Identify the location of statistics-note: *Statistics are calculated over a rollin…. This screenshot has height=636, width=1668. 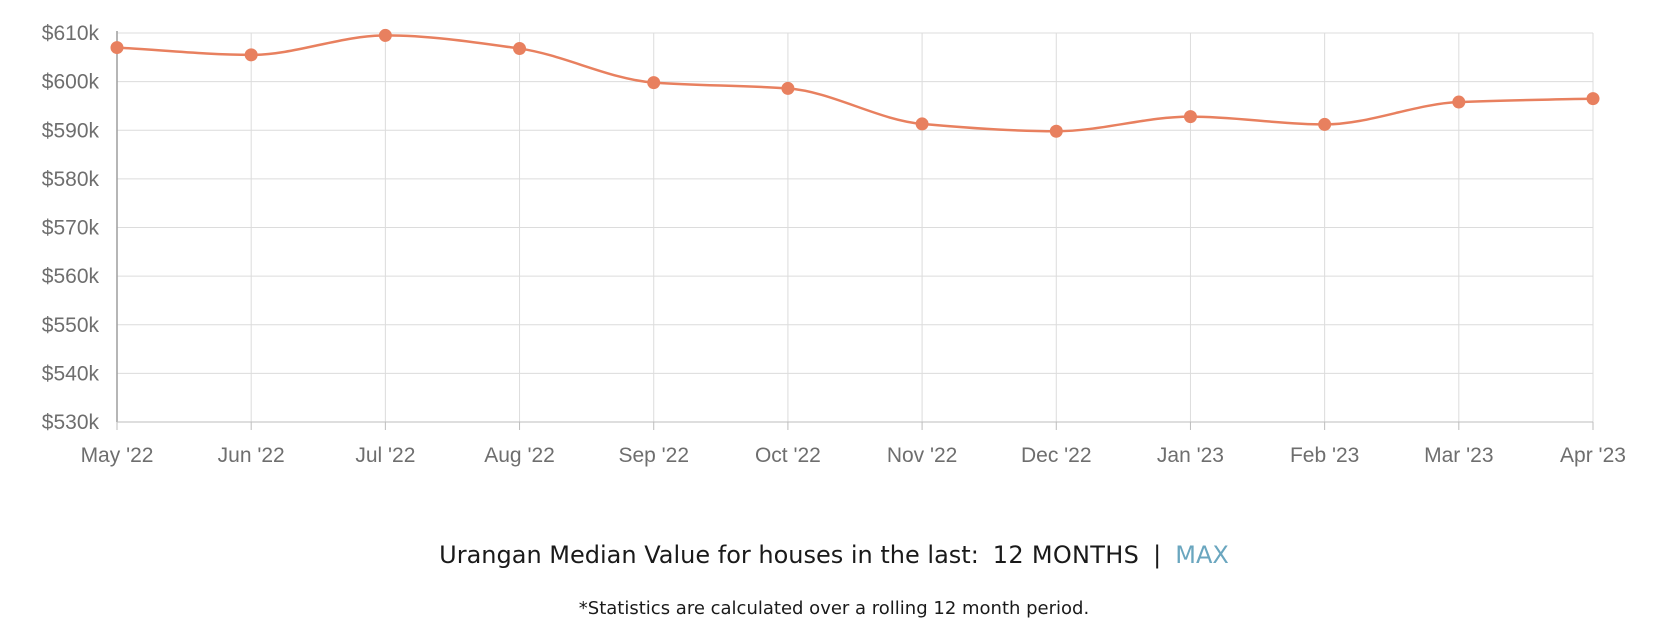
(834, 608).